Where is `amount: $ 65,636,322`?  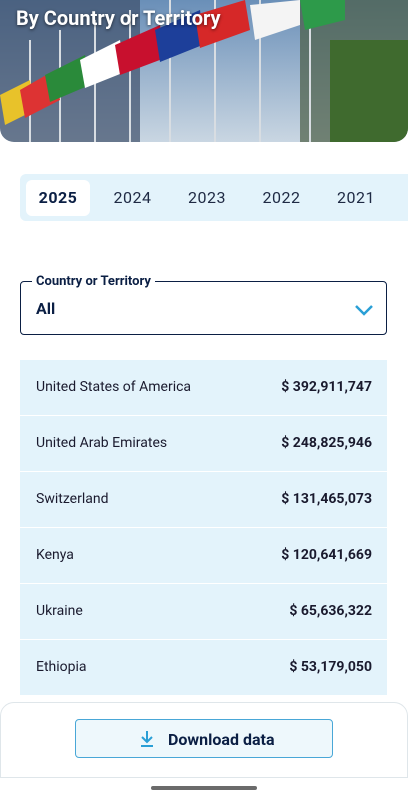
amount: $ 65,636,322 is located at coordinates (330, 611).